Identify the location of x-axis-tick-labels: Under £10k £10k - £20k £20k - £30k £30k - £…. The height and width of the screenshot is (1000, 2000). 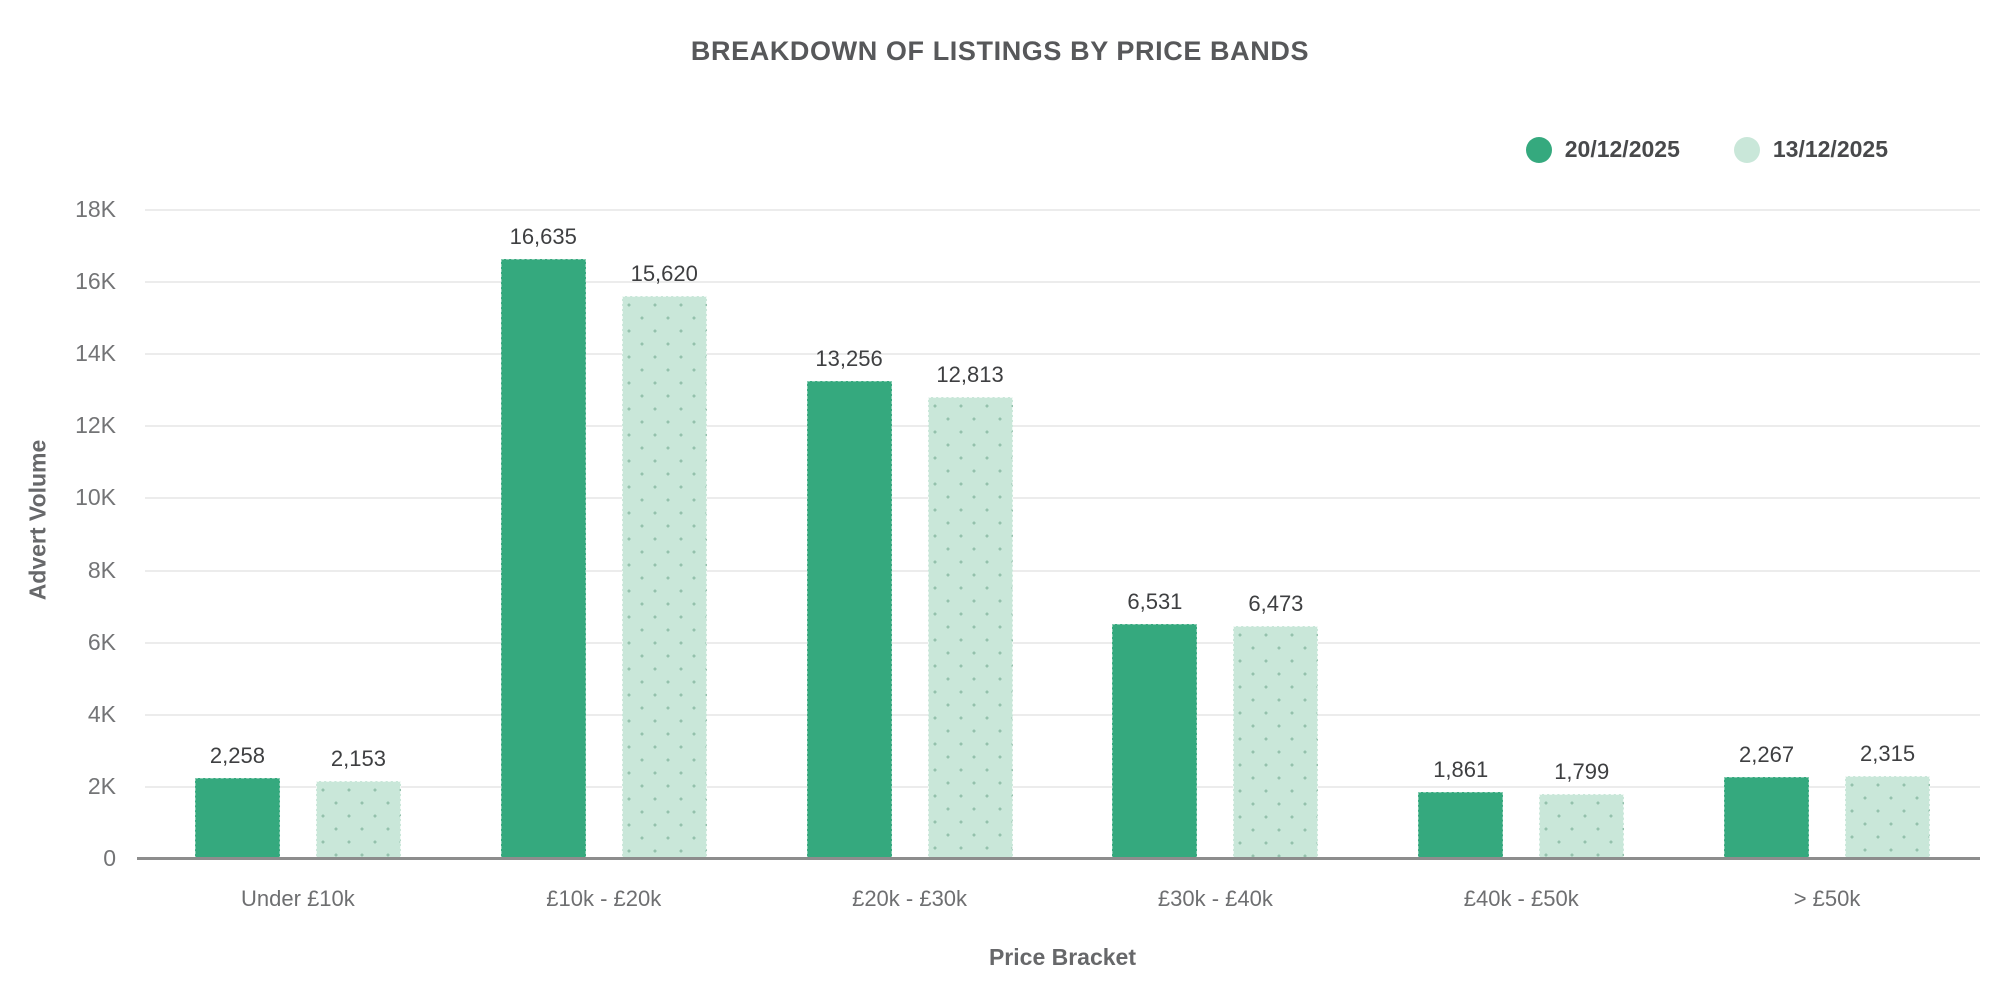
(1062, 899).